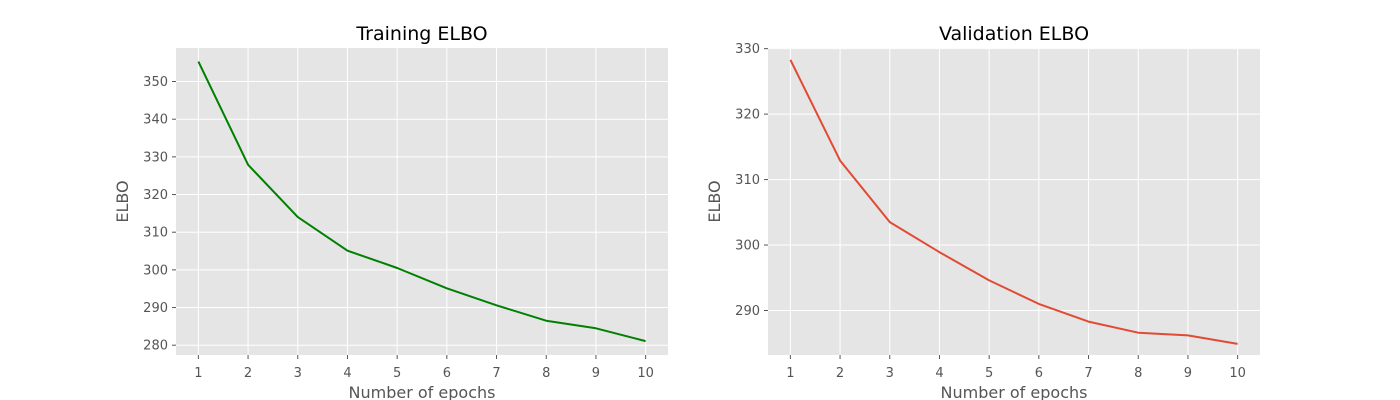 This screenshot has width=1400, height=400. I want to click on y-tick-label: 340, so click(155, 120).